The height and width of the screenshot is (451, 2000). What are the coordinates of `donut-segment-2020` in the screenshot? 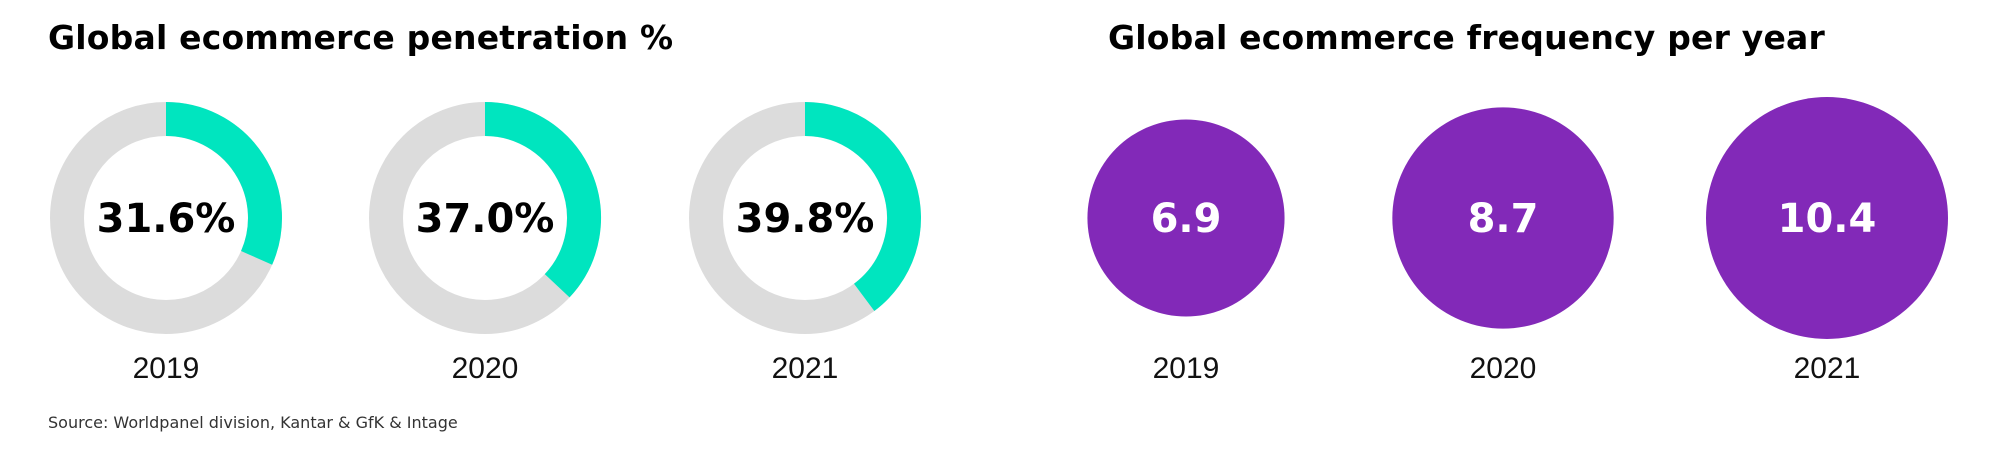 It's located at (542, 200).